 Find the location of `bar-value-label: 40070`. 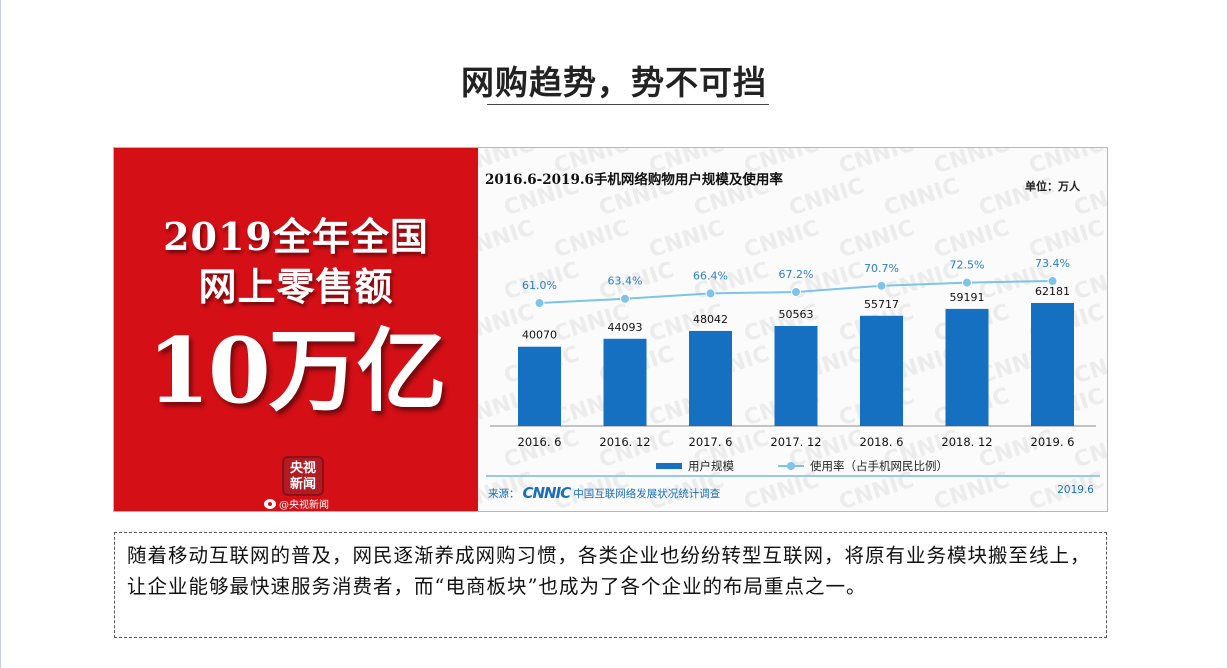

bar-value-label: 40070 is located at coordinates (539, 335).